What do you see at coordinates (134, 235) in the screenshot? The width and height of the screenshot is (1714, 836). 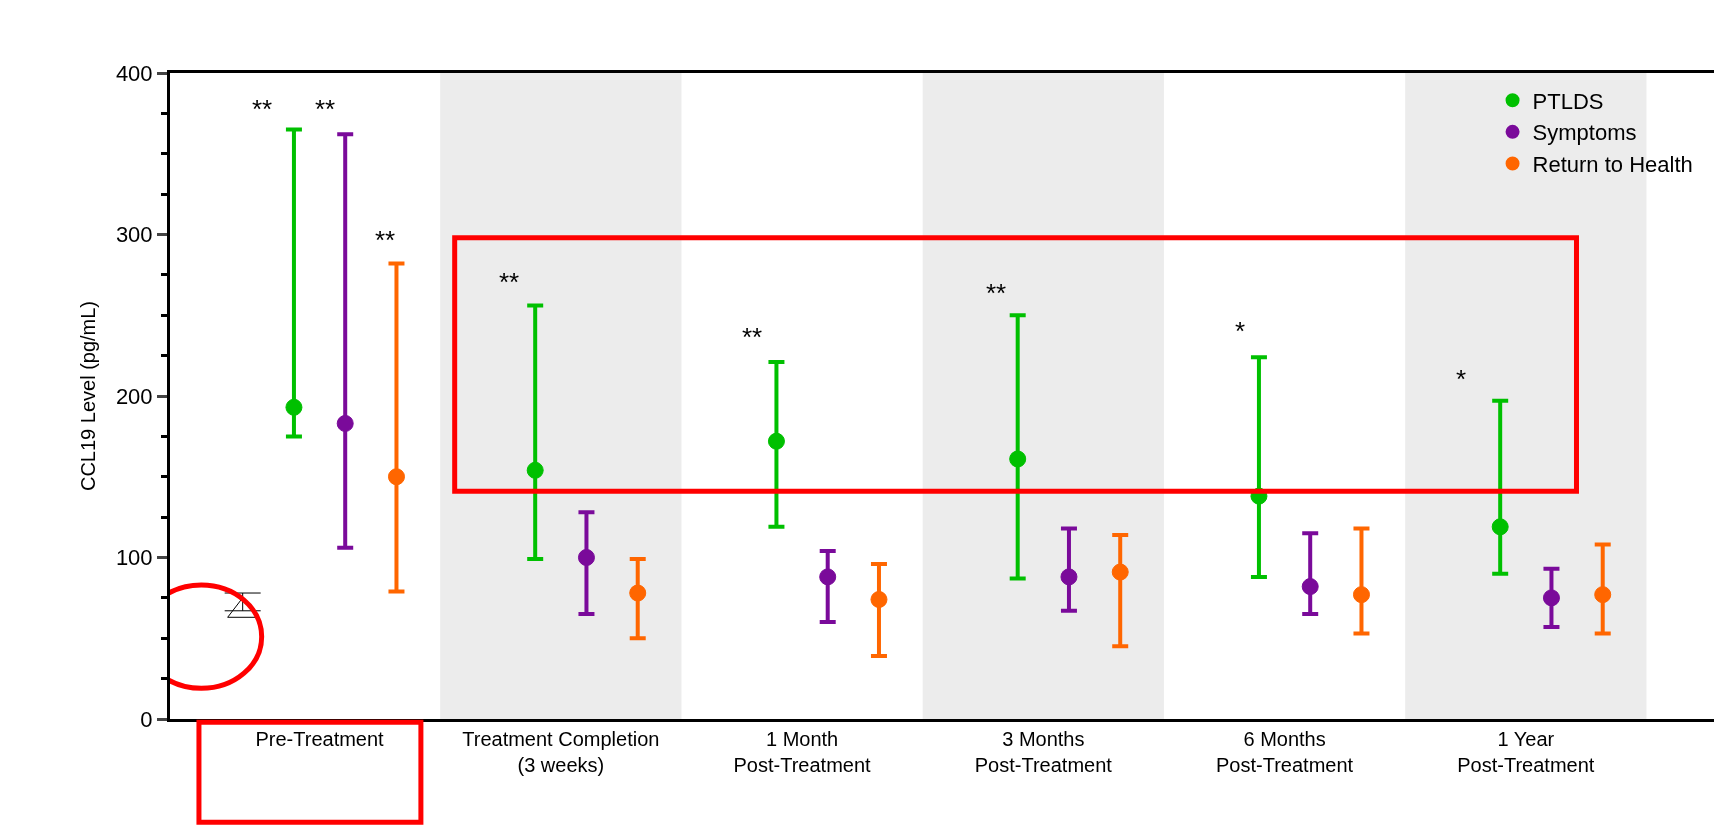 I see `y-tick-label: 300` at bounding box center [134, 235].